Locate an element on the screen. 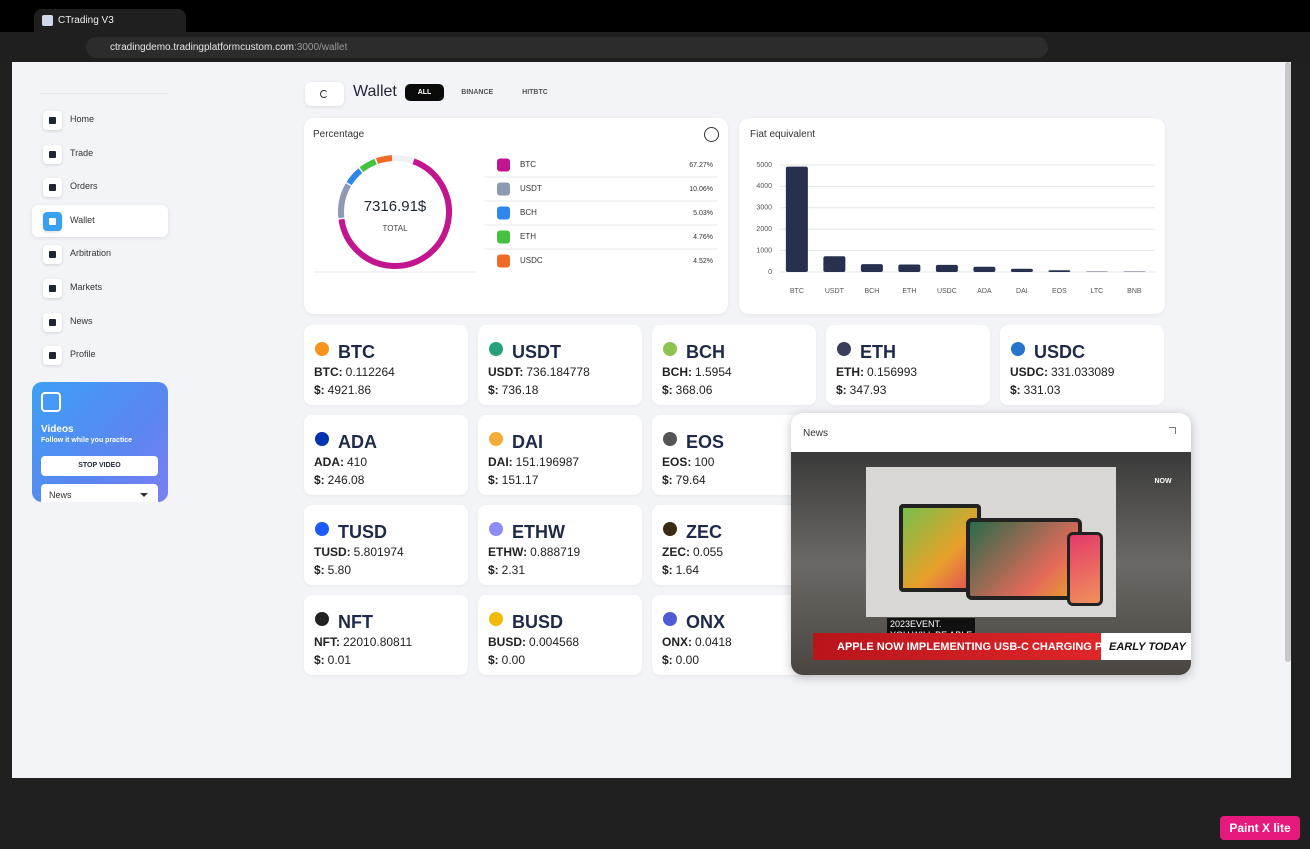 The height and width of the screenshot is (849, 1310). show-brand: EARLY TODAY is located at coordinates (1146, 646).